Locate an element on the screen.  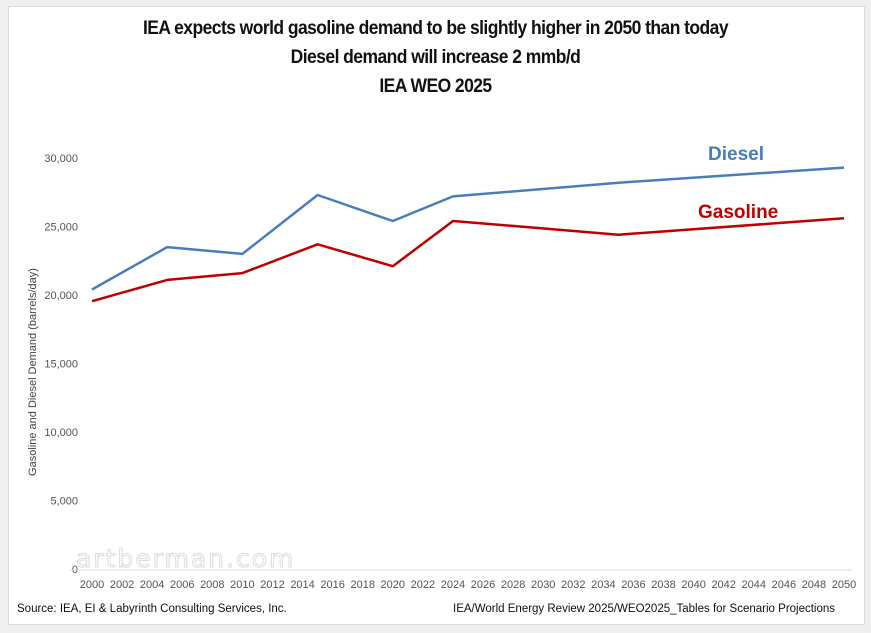
x-tick-label: 2046 is located at coordinates (784, 585).